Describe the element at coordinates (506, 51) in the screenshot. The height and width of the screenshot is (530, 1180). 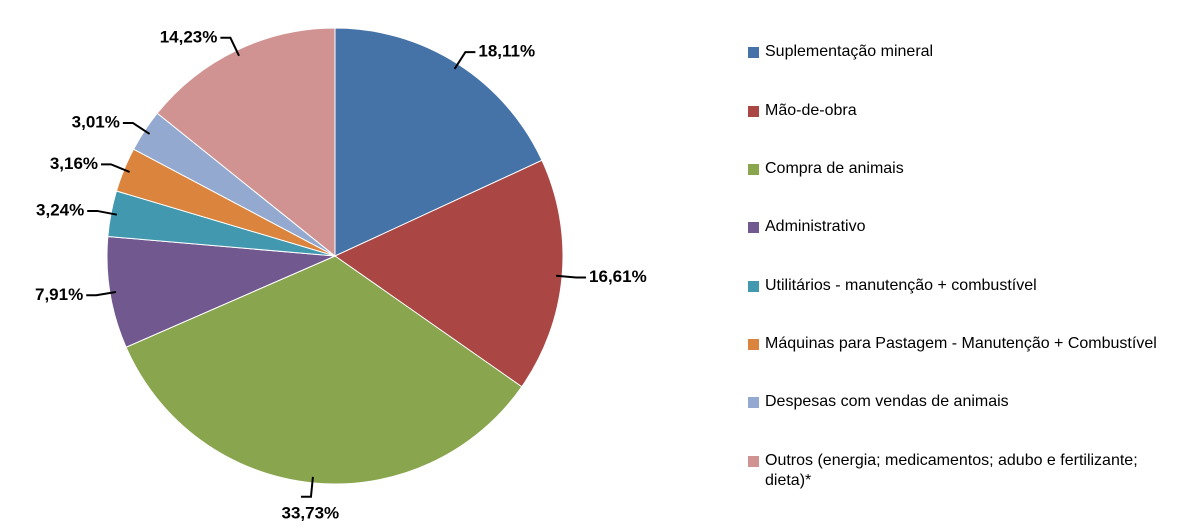
I see `data-label: 18,11%` at that location.